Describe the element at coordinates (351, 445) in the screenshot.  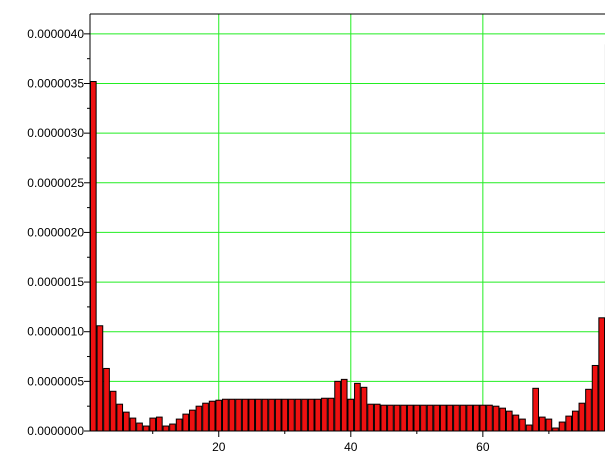
I see `x-tick-label: 40` at that location.